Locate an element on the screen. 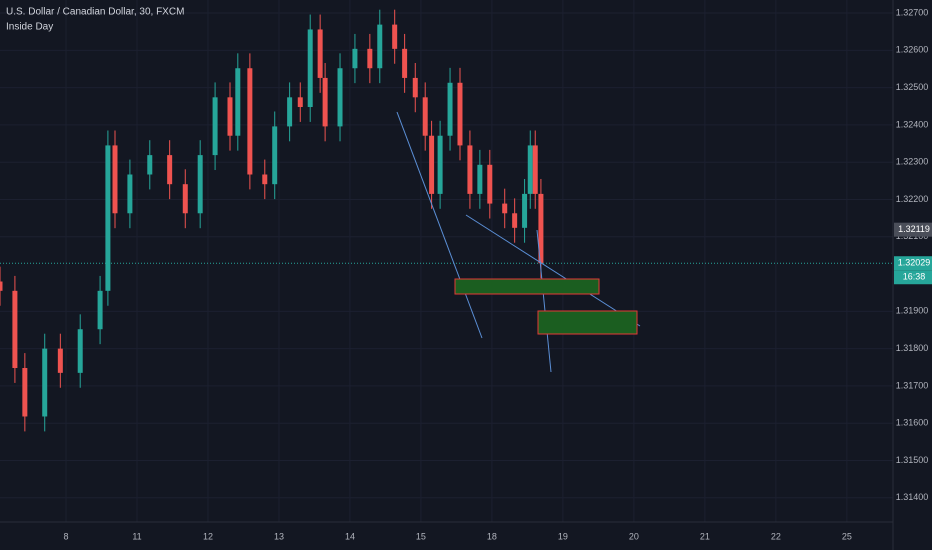 The image size is (932, 550). y-tick-label: 1.31800 is located at coordinates (912, 348).